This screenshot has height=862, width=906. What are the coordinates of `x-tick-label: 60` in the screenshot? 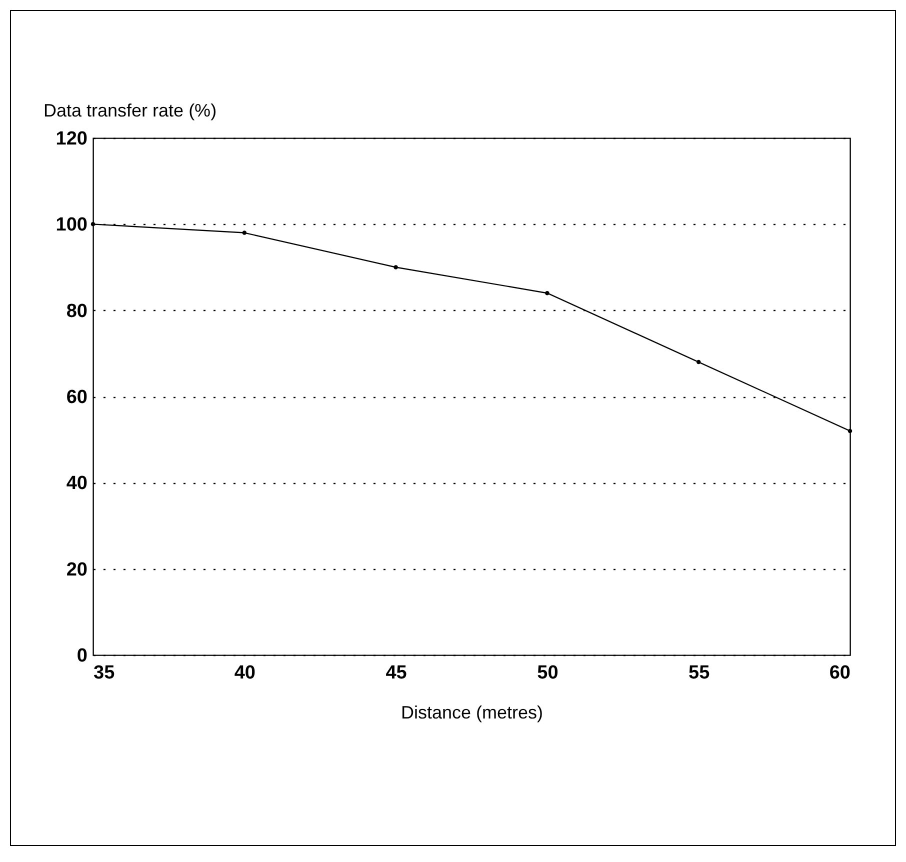 It's located at (839, 673).